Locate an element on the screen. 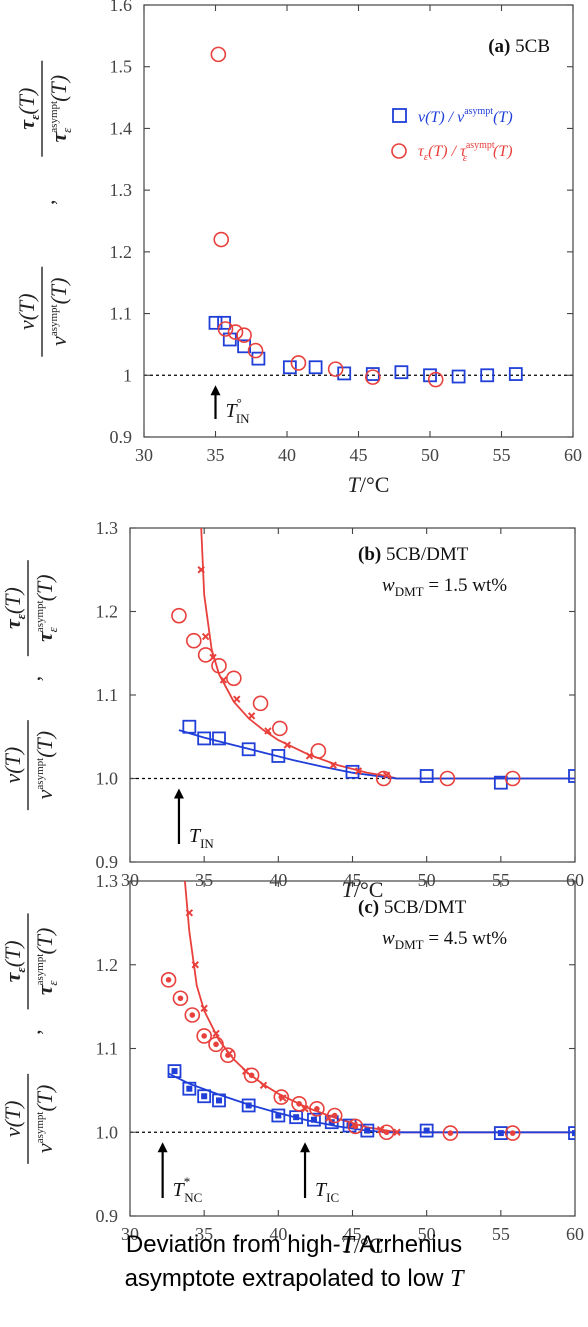  x-axis-label-unit: /°C is located at coordinates (375, 484).